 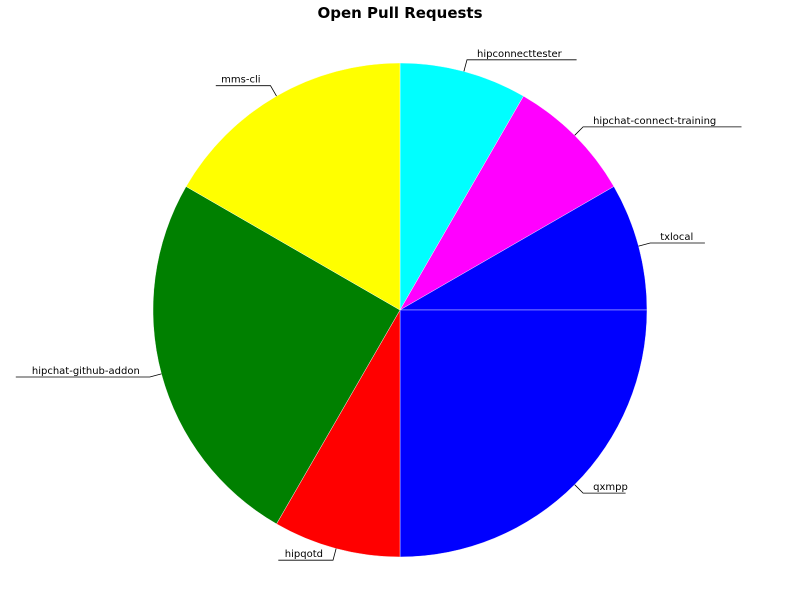 What do you see at coordinates (523, 248) in the screenshot?
I see `pie-slice-txlocal` at bounding box center [523, 248].